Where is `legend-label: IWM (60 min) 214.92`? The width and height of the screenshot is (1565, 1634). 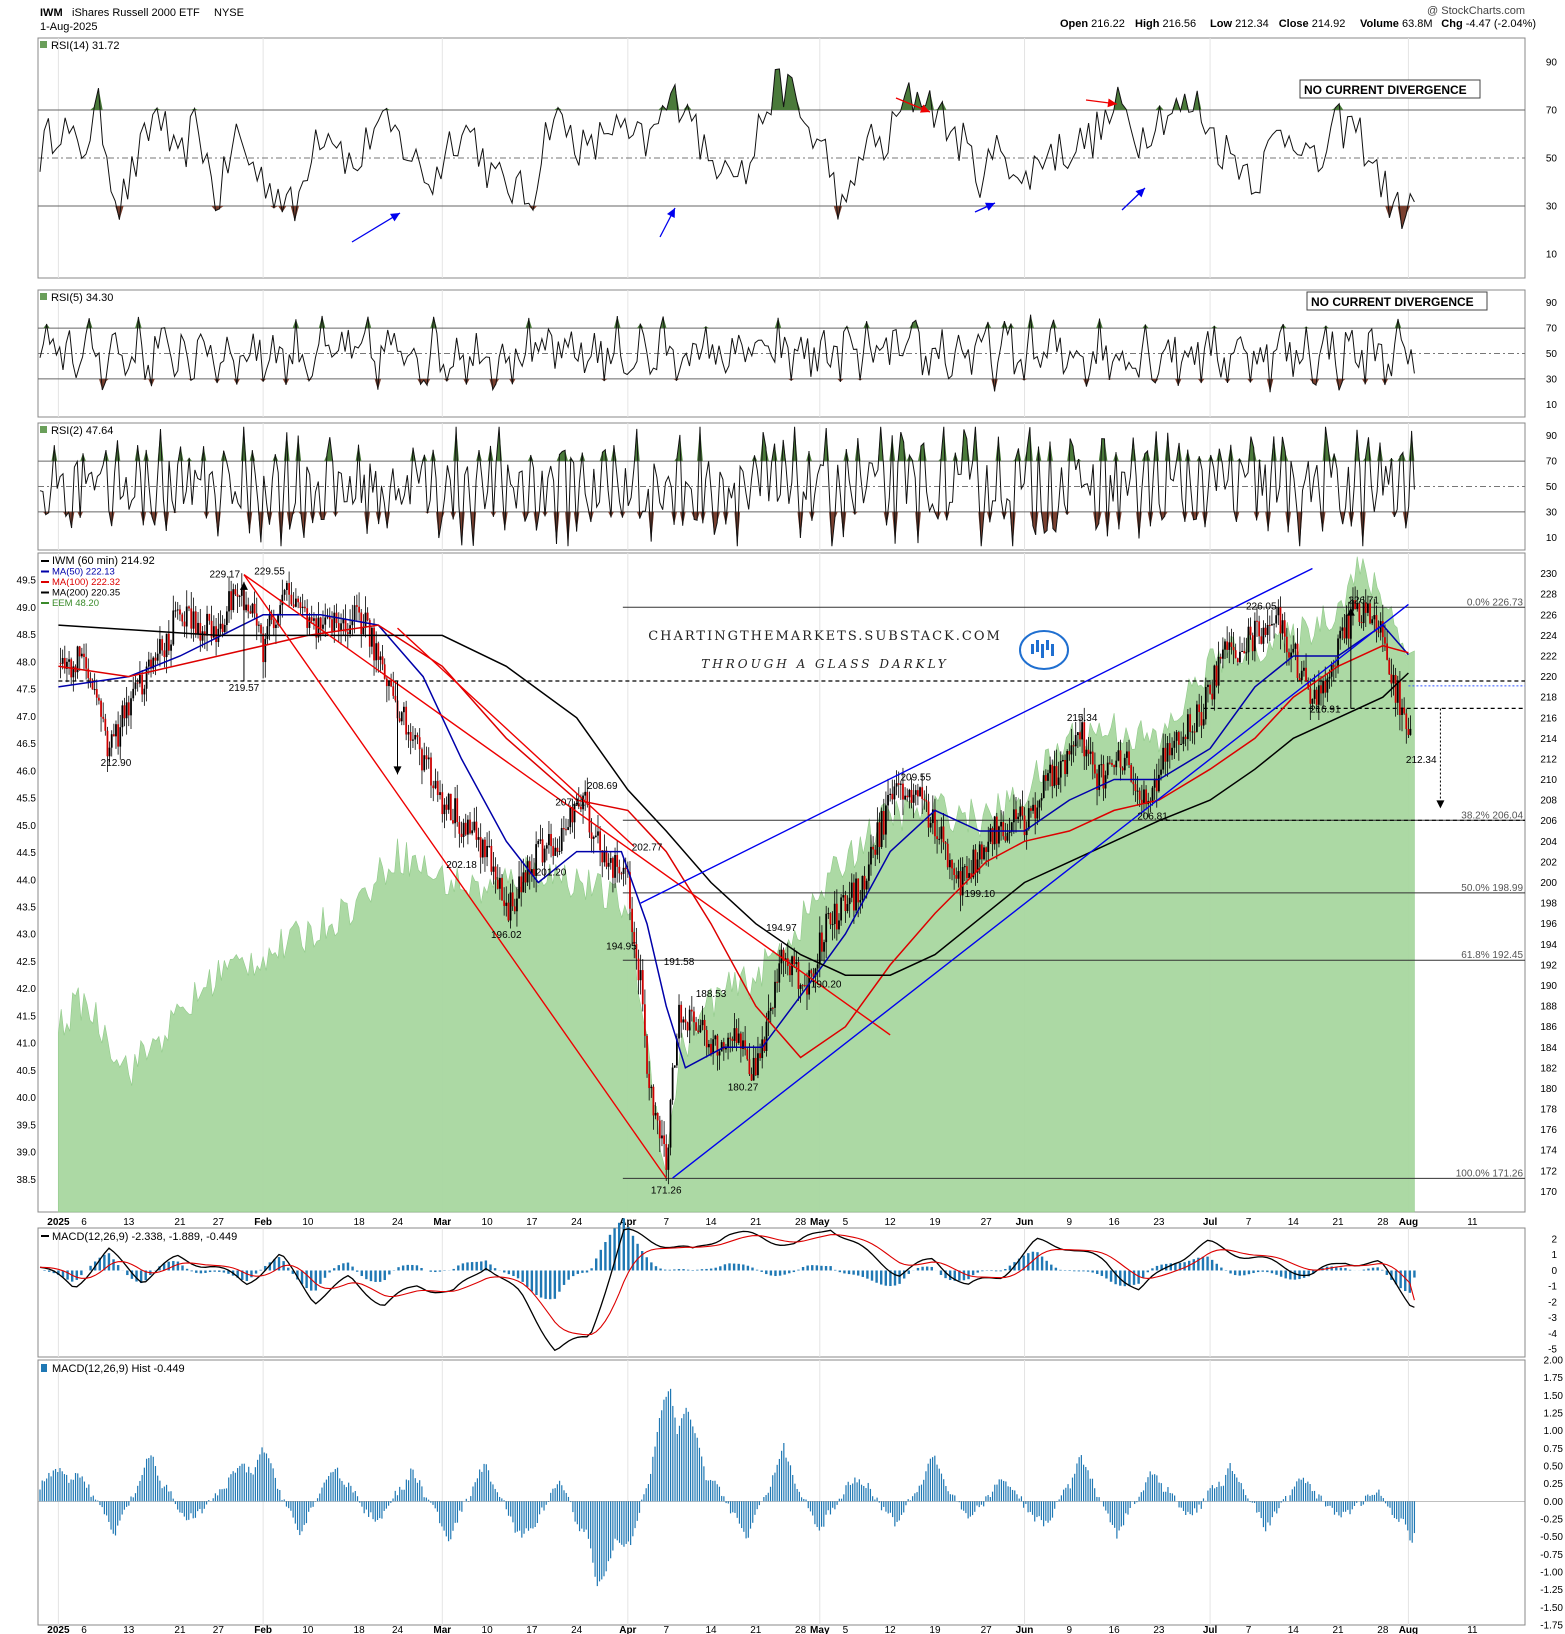
legend-label: IWM (60 min) 214.92 is located at coordinates (103, 561).